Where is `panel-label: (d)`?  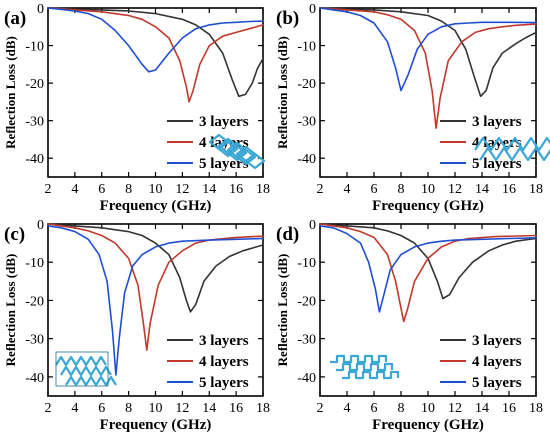
panel-label: (d) is located at coordinates (287, 234).